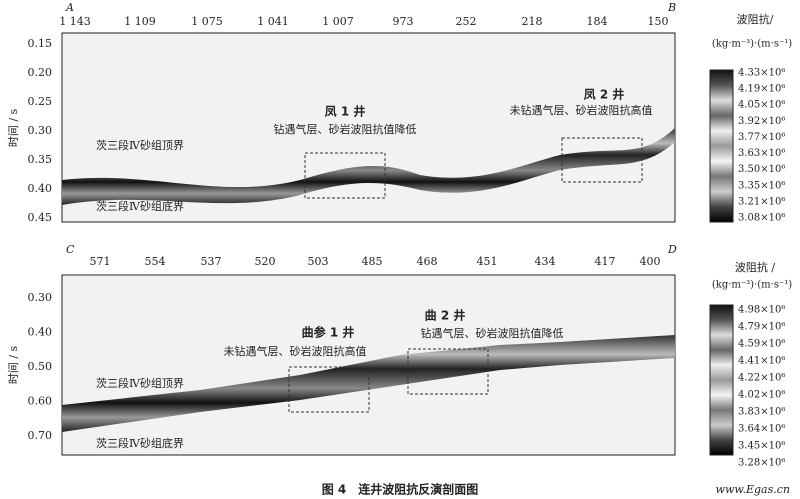 The width and height of the screenshot is (800, 499). Describe the element at coordinates (40, 101) in the screenshot. I see `time-tick-label: 0.25` at that location.